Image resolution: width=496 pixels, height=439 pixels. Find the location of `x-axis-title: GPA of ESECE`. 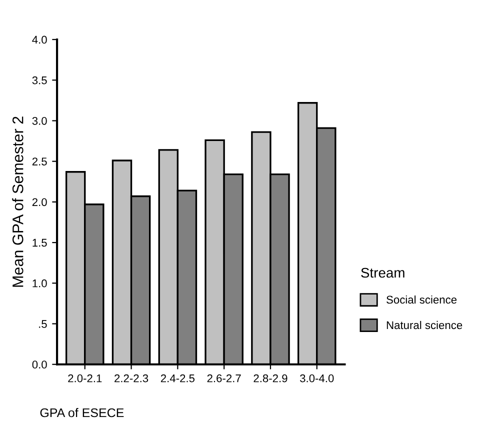

x-axis-title: GPA of ESECE is located at coordinates (82, 413).